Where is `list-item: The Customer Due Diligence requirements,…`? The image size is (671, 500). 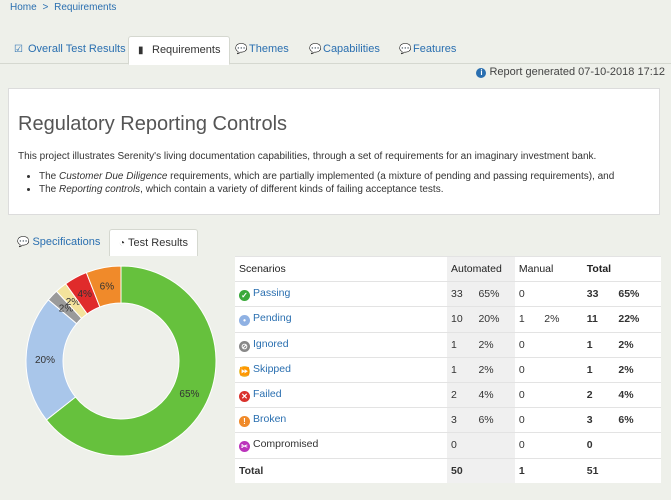
list-item: The Customer Due Diligence requirements,… is located at coordinates (326, 176).